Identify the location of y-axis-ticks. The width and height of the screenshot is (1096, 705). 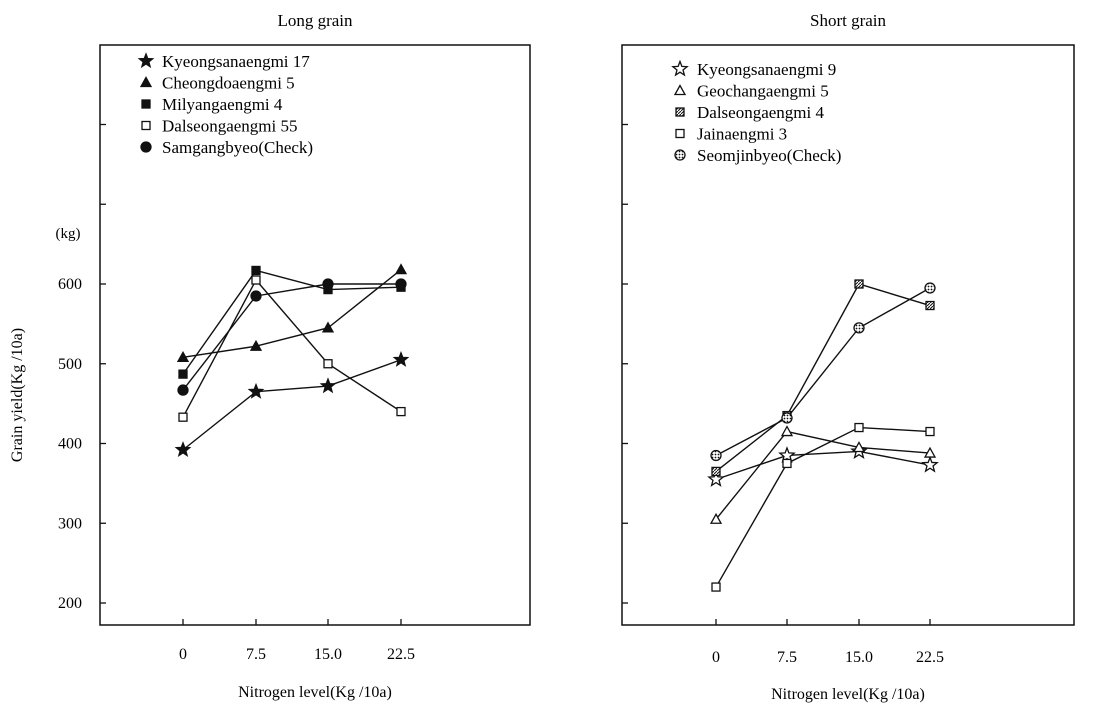
(625, 363).